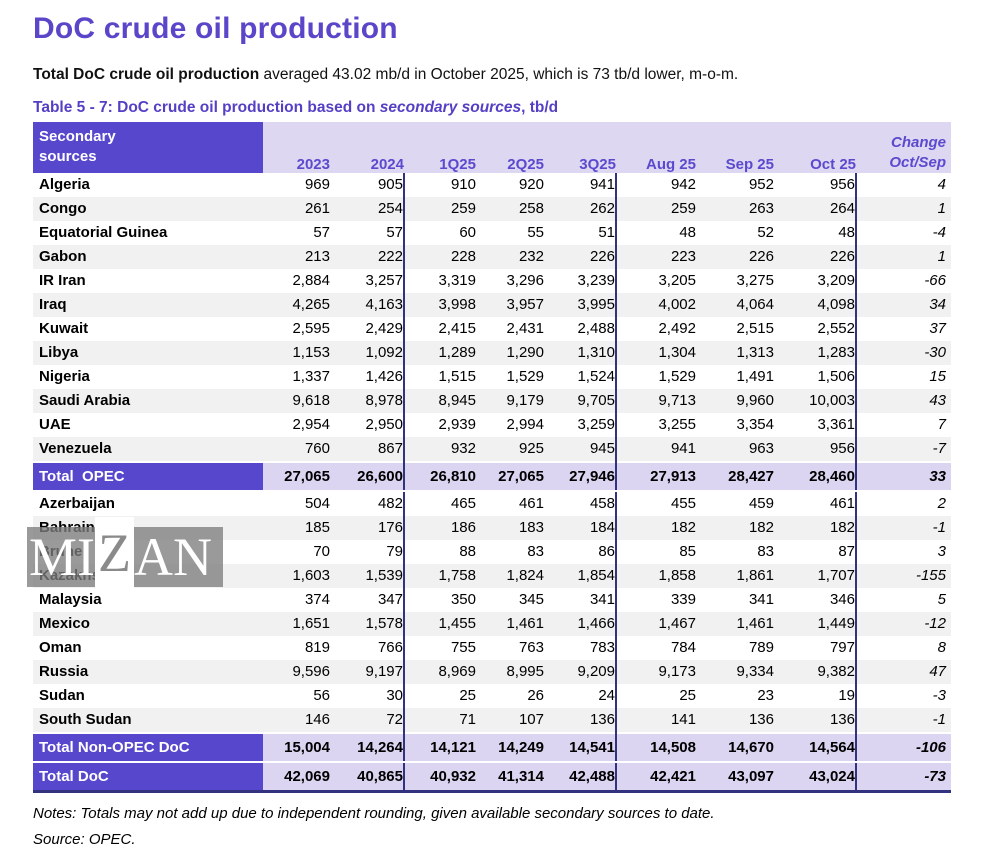 The width and height of the screenshot is (985, 848). I want to click on header-col-sep-25: Sep 25, so click(735, 147).